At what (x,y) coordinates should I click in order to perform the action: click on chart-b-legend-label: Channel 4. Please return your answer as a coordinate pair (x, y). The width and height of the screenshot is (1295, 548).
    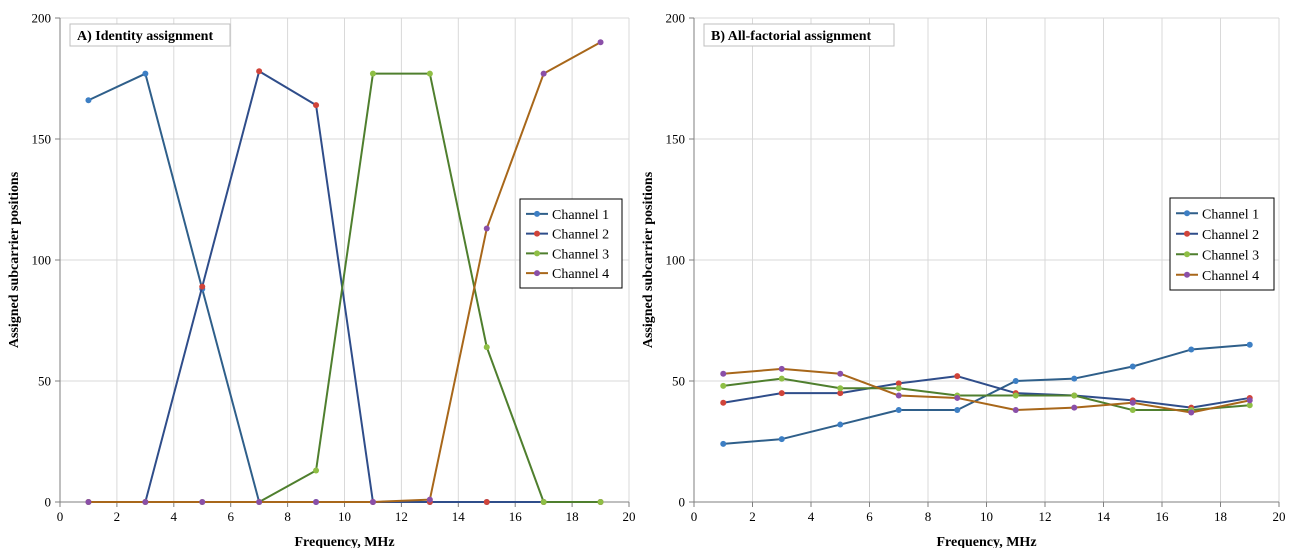
    Looking at the image, I should click on (1230, 276).